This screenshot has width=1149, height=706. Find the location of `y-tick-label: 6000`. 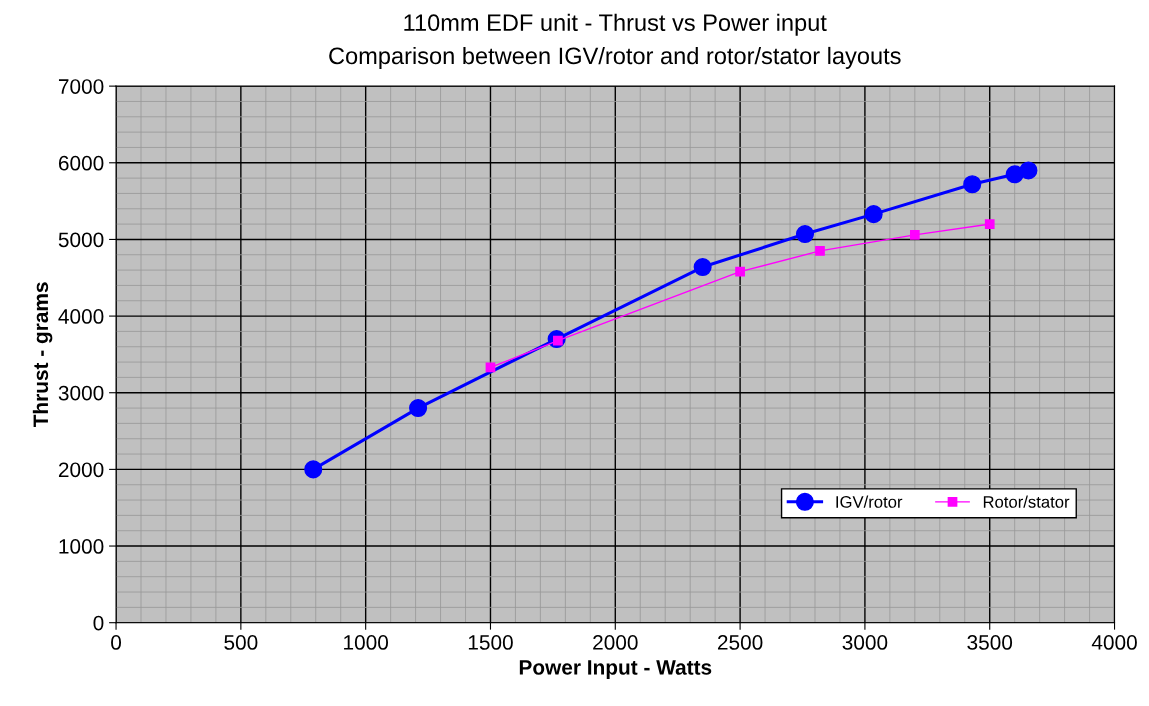

y-tick-label: 6000 is located at coordinates (81, 163).